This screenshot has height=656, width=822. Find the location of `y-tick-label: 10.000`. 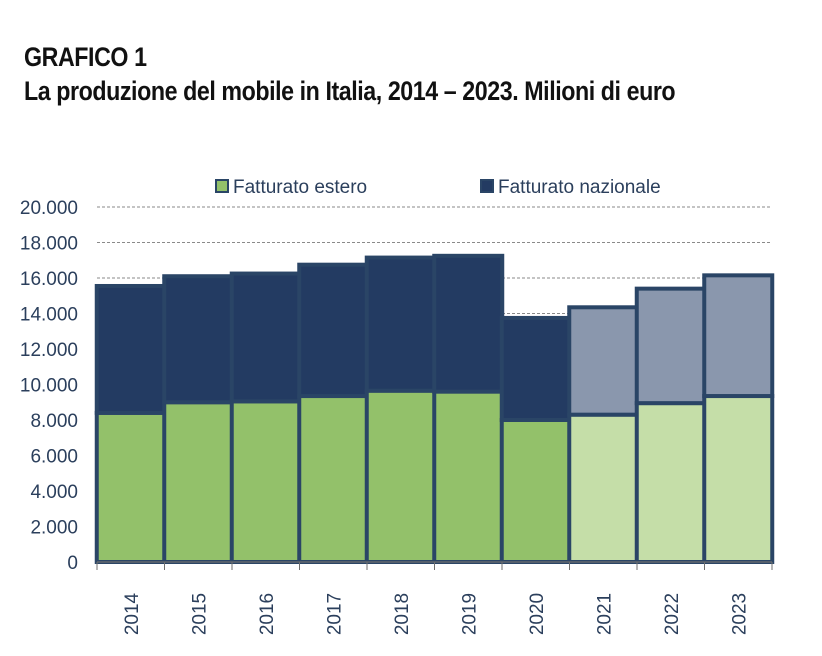

y-tick-label: 10.000 is located at coordinates (49, 386).